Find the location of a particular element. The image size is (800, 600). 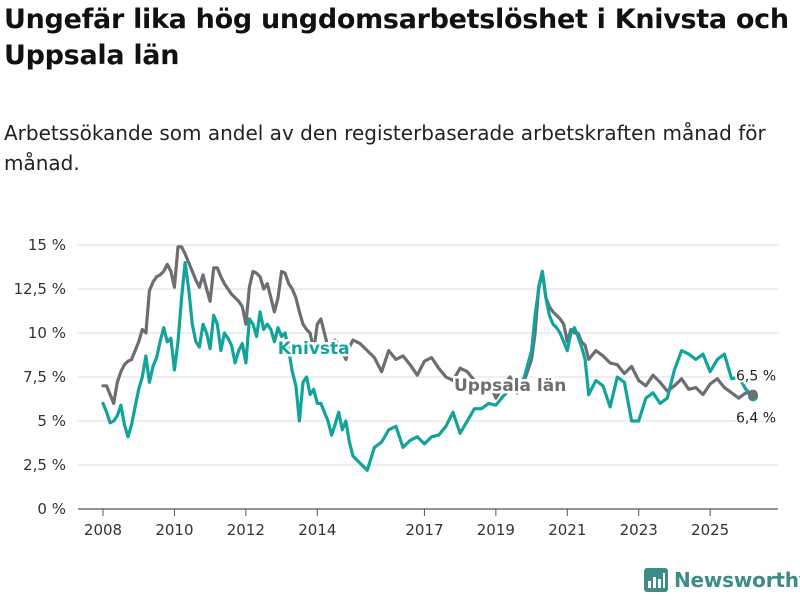

end-value-label-knivsta: 6,4 % is located at coordinates (756, 418).